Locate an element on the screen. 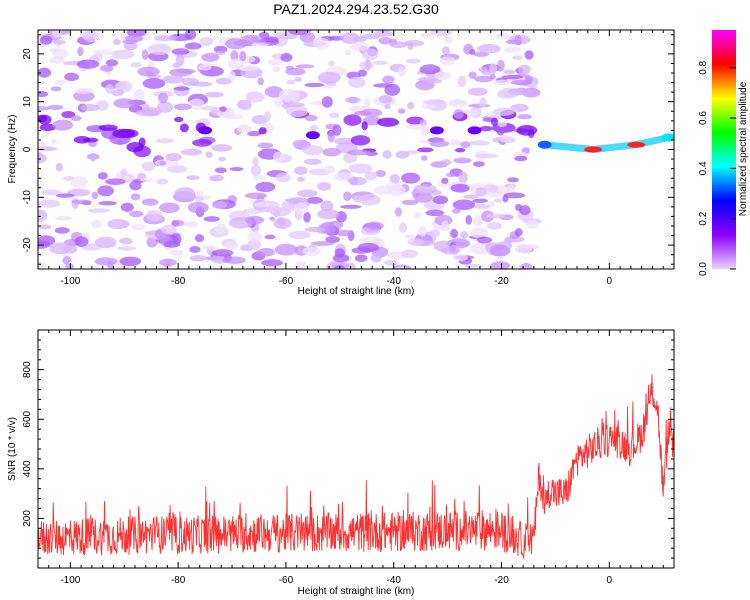 This screenshot has width=750, height=600. colorbar-tick-label: 0.8 is located at coordinates (703, 67).